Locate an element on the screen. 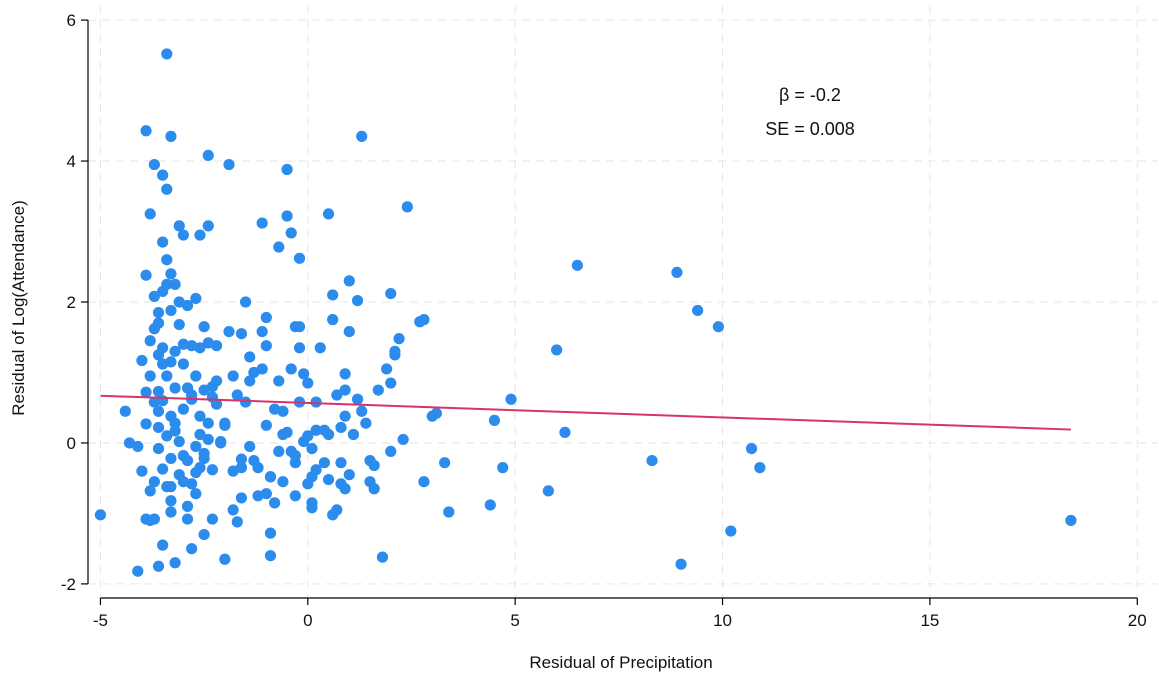 The image size is (1159, 675). x-tick-label: 15 is located at coordinates (929, 620).